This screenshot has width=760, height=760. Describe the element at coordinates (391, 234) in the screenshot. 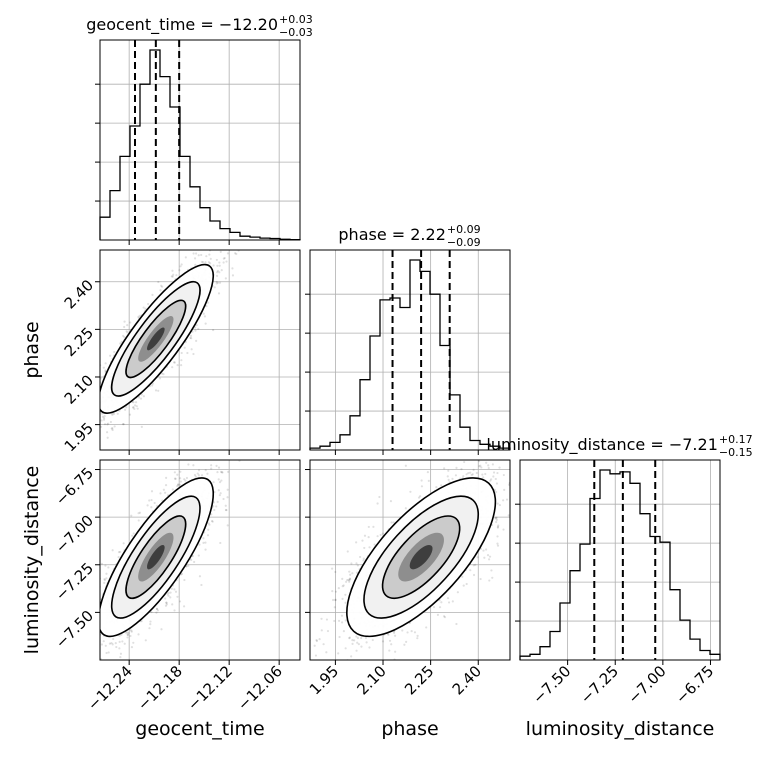

I see `title-main: phase = 2.22` at that location.